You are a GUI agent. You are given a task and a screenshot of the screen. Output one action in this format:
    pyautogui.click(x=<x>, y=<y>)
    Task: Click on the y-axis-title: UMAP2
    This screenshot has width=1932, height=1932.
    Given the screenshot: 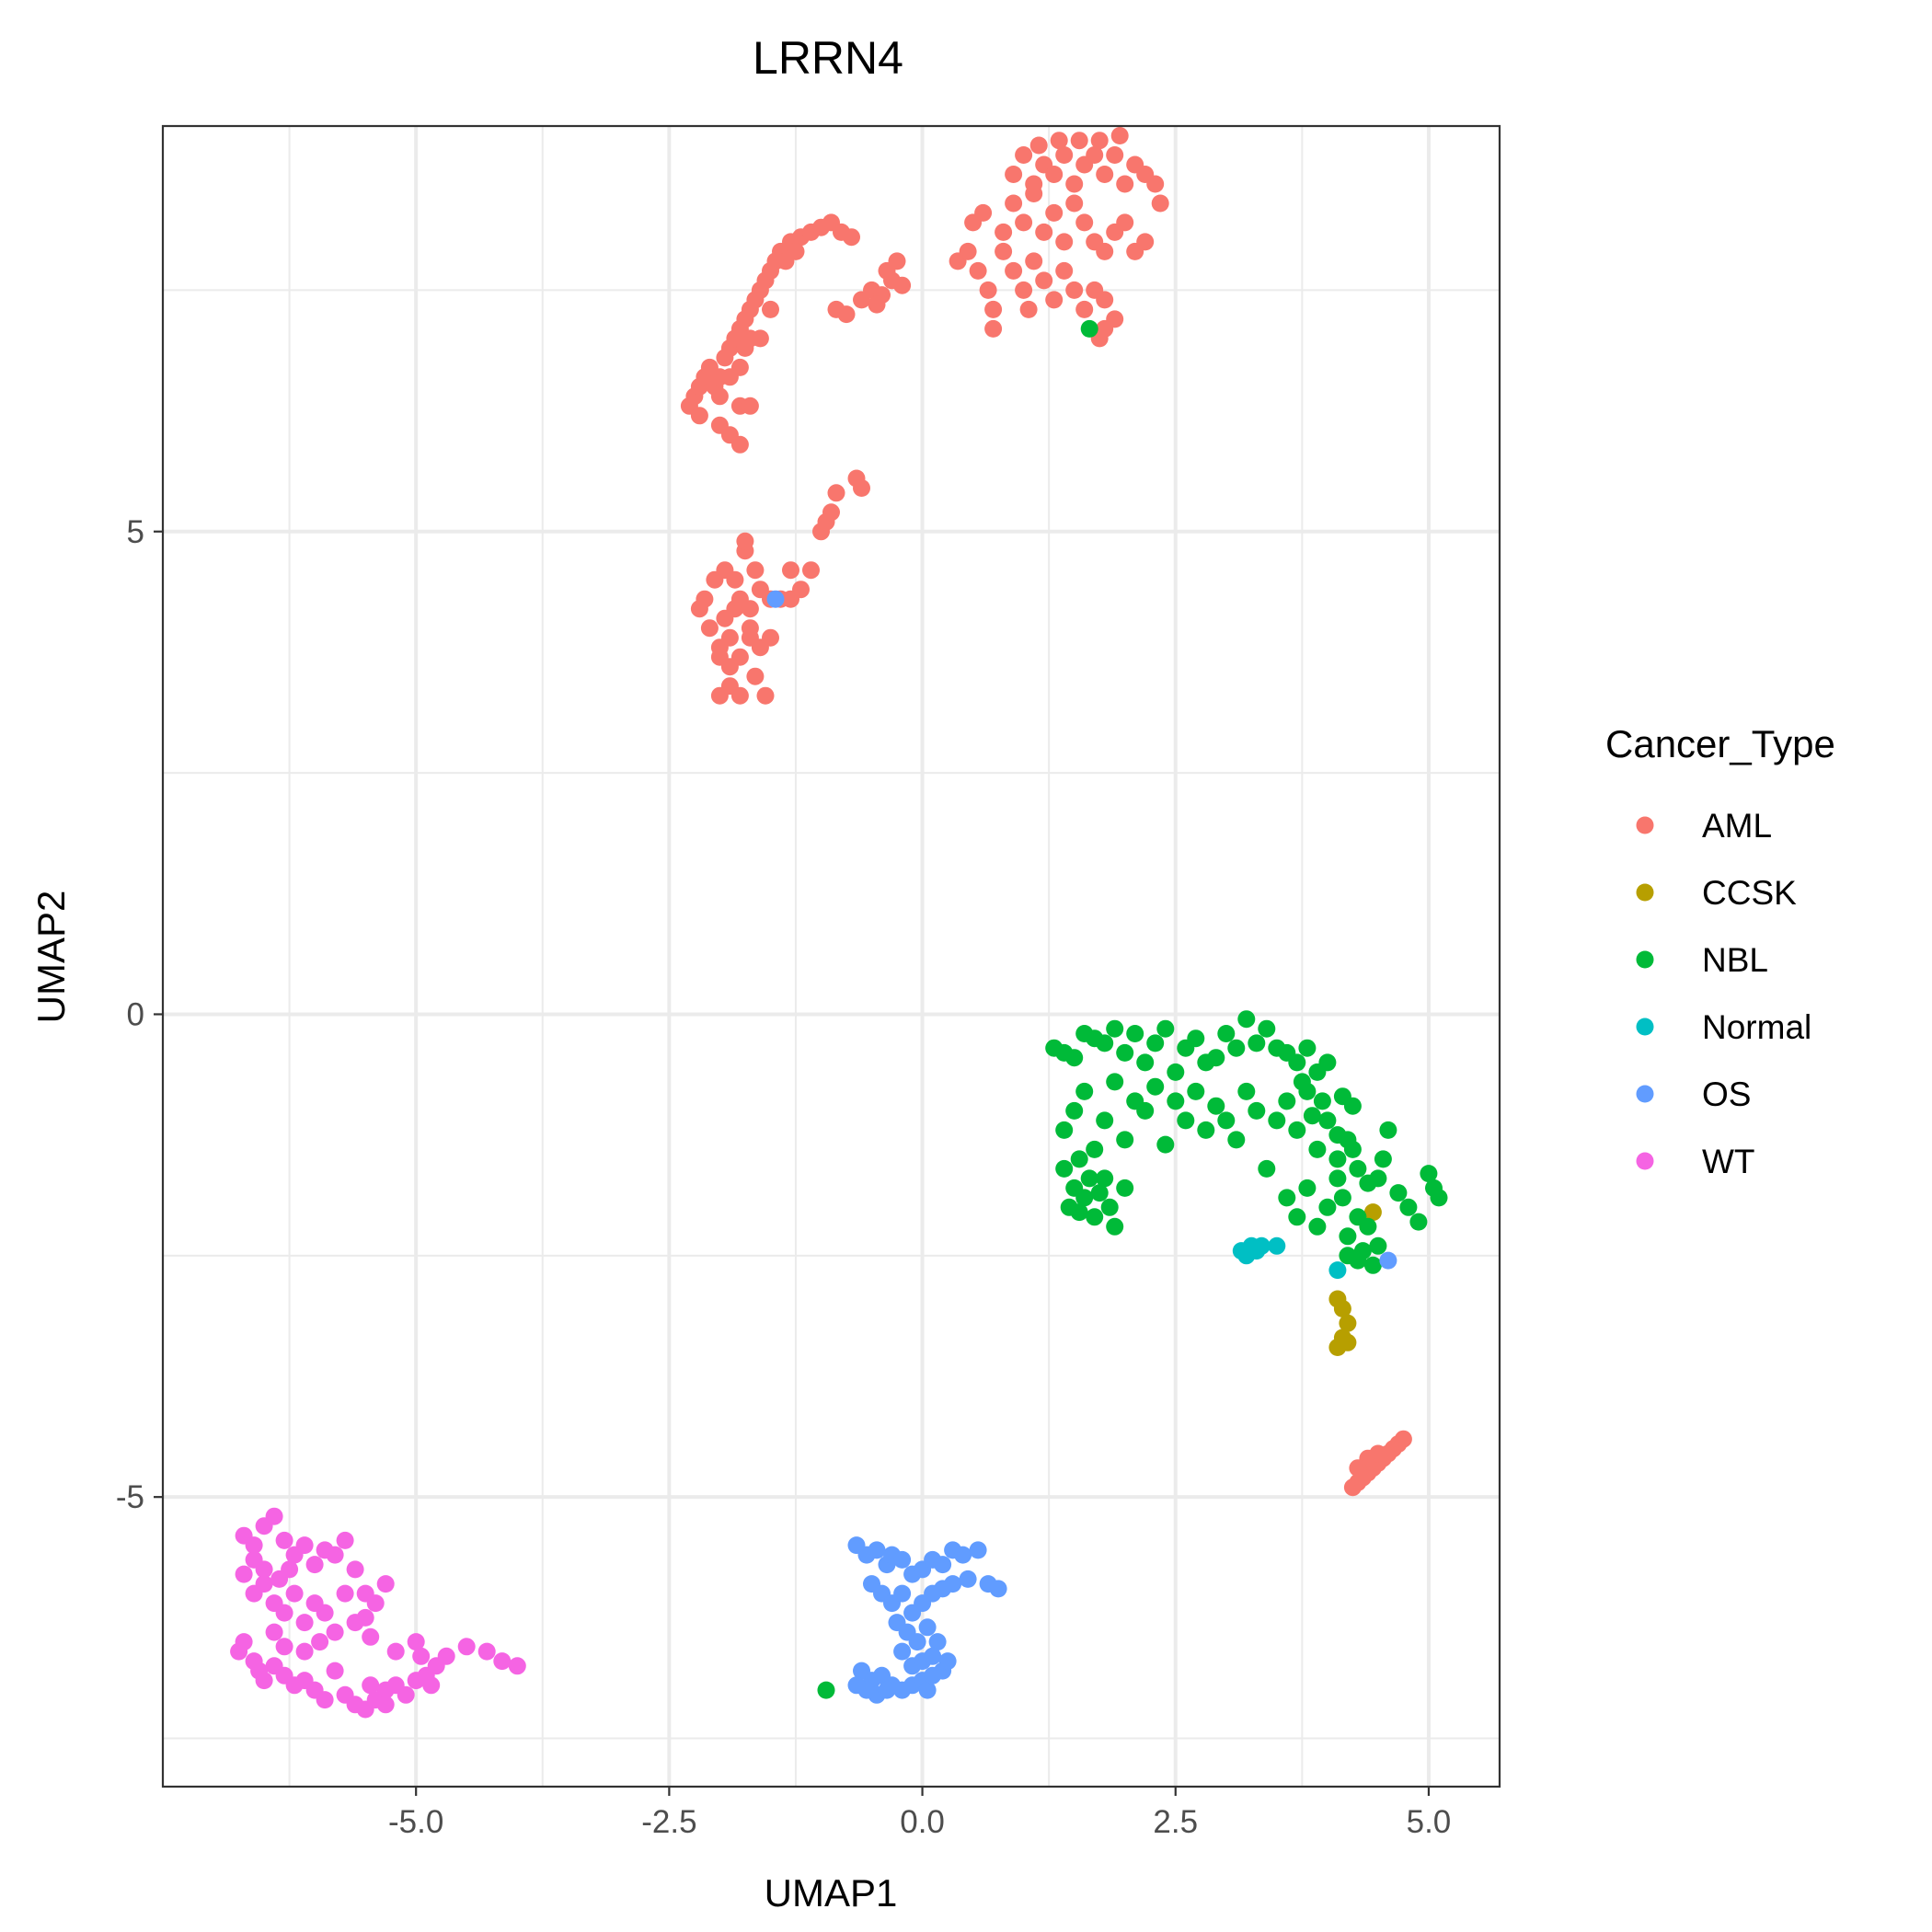 What is the action you would take?
    pyautogui.click(x=51, y=957)
    